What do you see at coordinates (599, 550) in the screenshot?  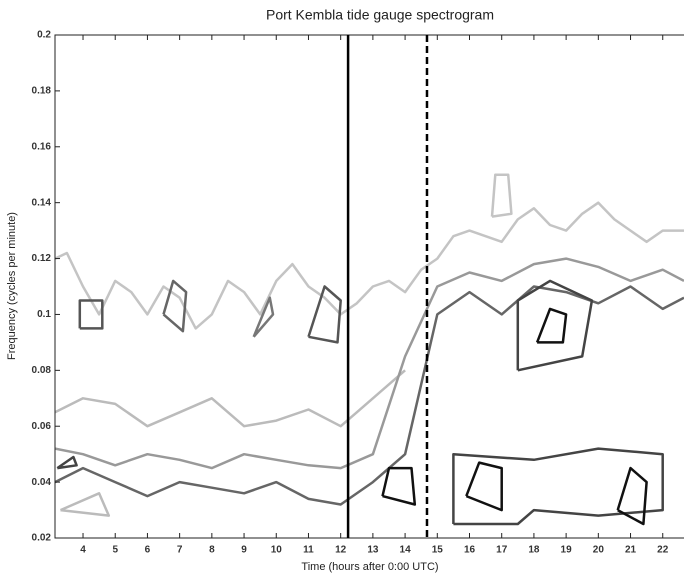 I see `x-tick-label: 20` at bounding box center [599, 550].